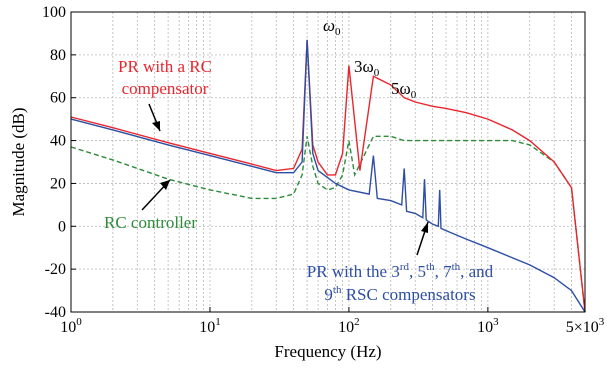  Describe the element at coordinates (349, 326) in the screenshot. I see `x-tick-label: 10²` at that location.